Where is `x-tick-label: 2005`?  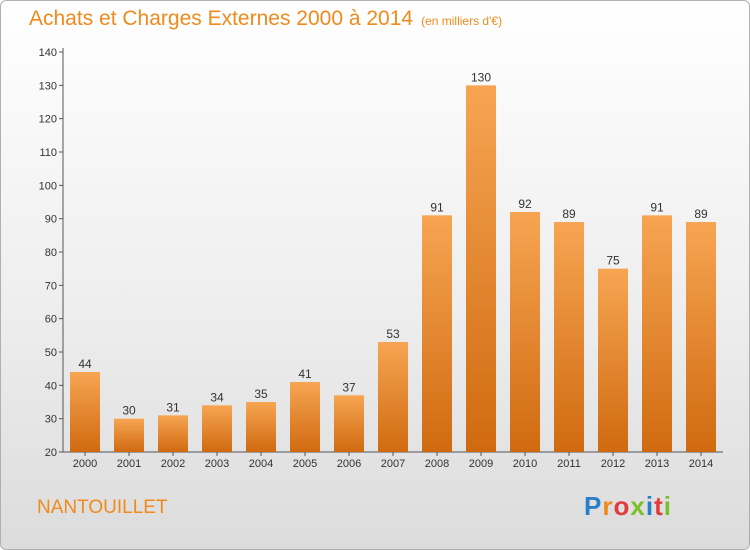 x-tick-label: 2005 is located at coordinates (305, 464).